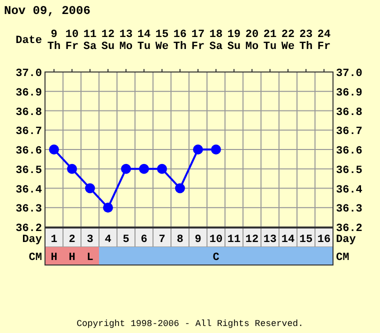 This screenshot has height=333, width=380. I want to click on y2-tick-label: 36.6, so click(349, 152).